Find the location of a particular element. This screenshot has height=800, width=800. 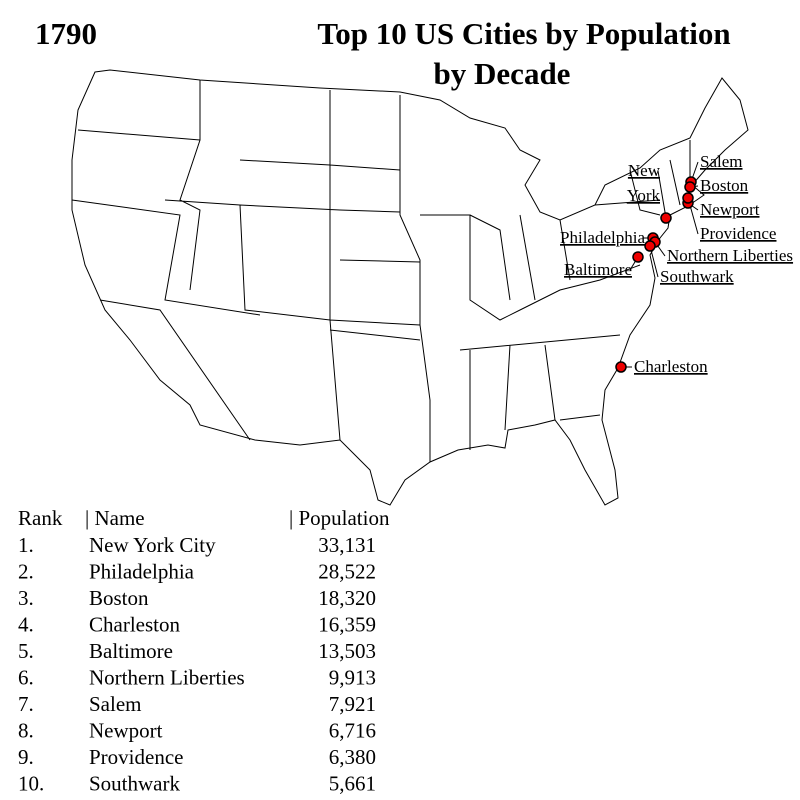

city-name: Northern Liberties is located at coordinates (167, 678).